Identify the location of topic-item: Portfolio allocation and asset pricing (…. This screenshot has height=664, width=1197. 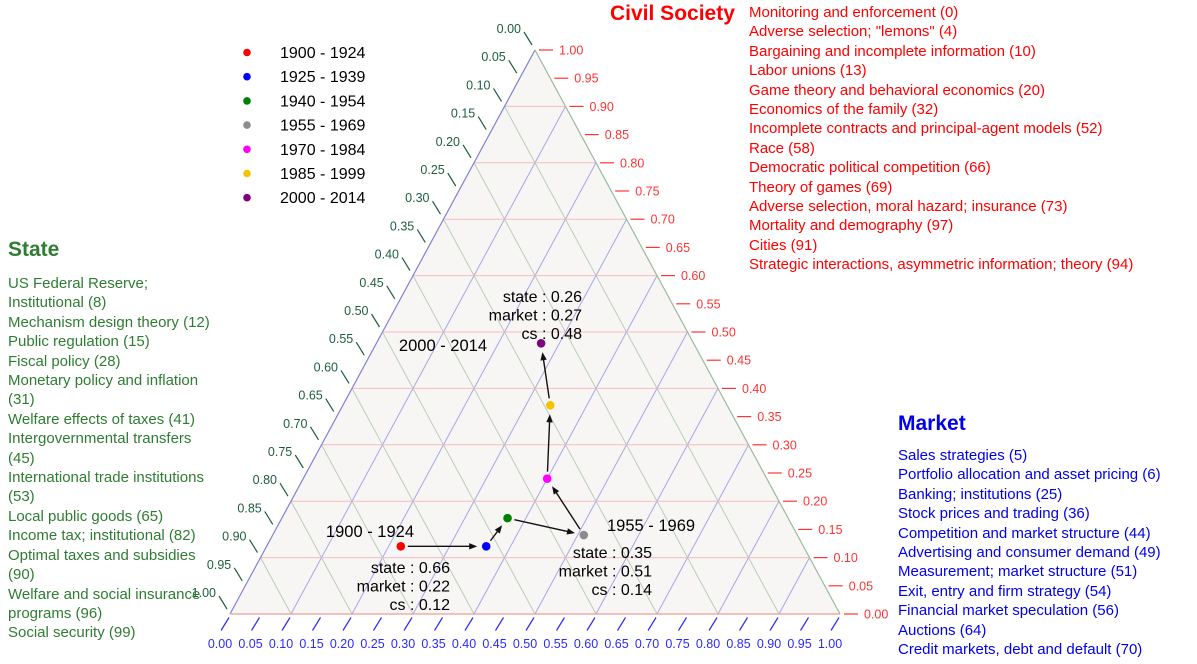
(1029, 475).